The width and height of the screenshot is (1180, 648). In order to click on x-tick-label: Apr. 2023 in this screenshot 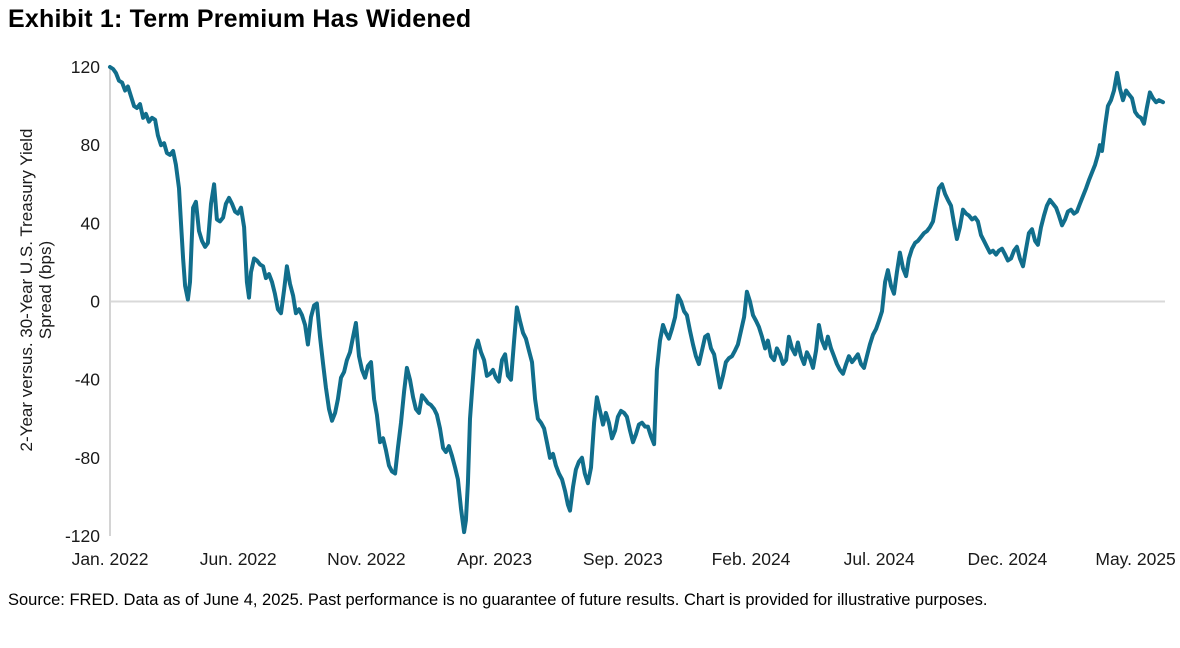, I will do `click(494, 559)`.